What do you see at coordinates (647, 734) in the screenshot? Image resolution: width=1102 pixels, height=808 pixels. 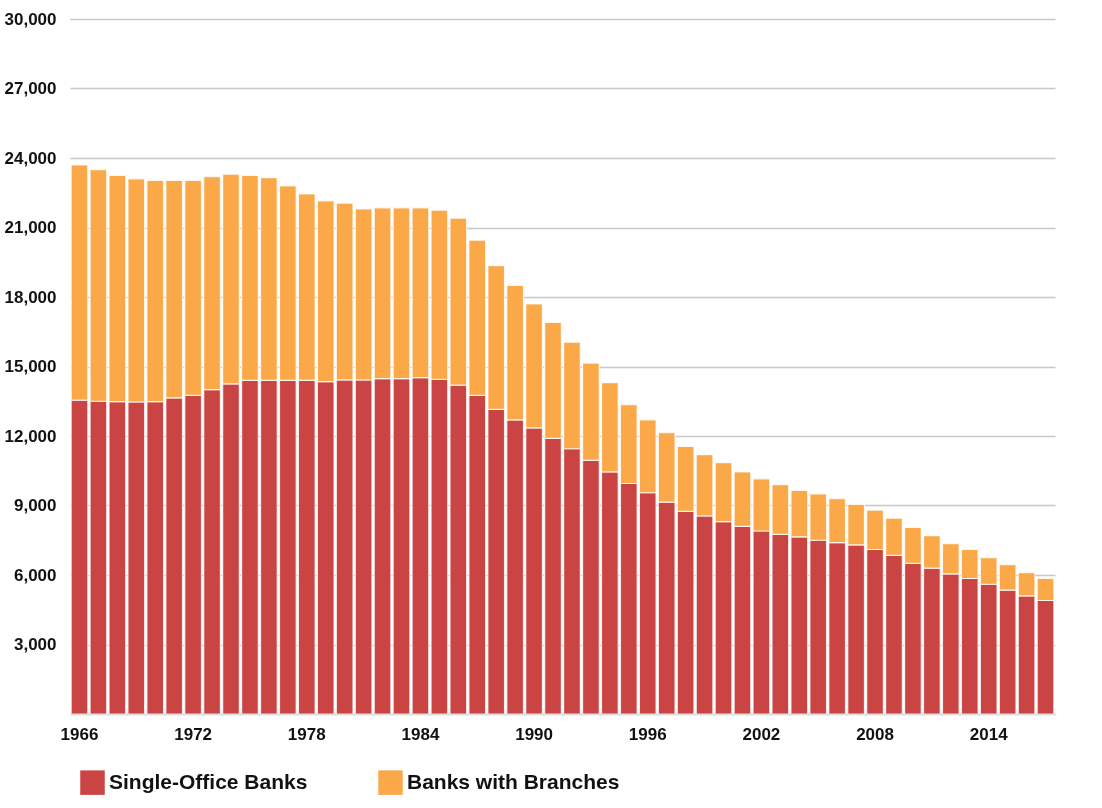 I see `x-tick-label: 1996` at bounding box center [647, 734].